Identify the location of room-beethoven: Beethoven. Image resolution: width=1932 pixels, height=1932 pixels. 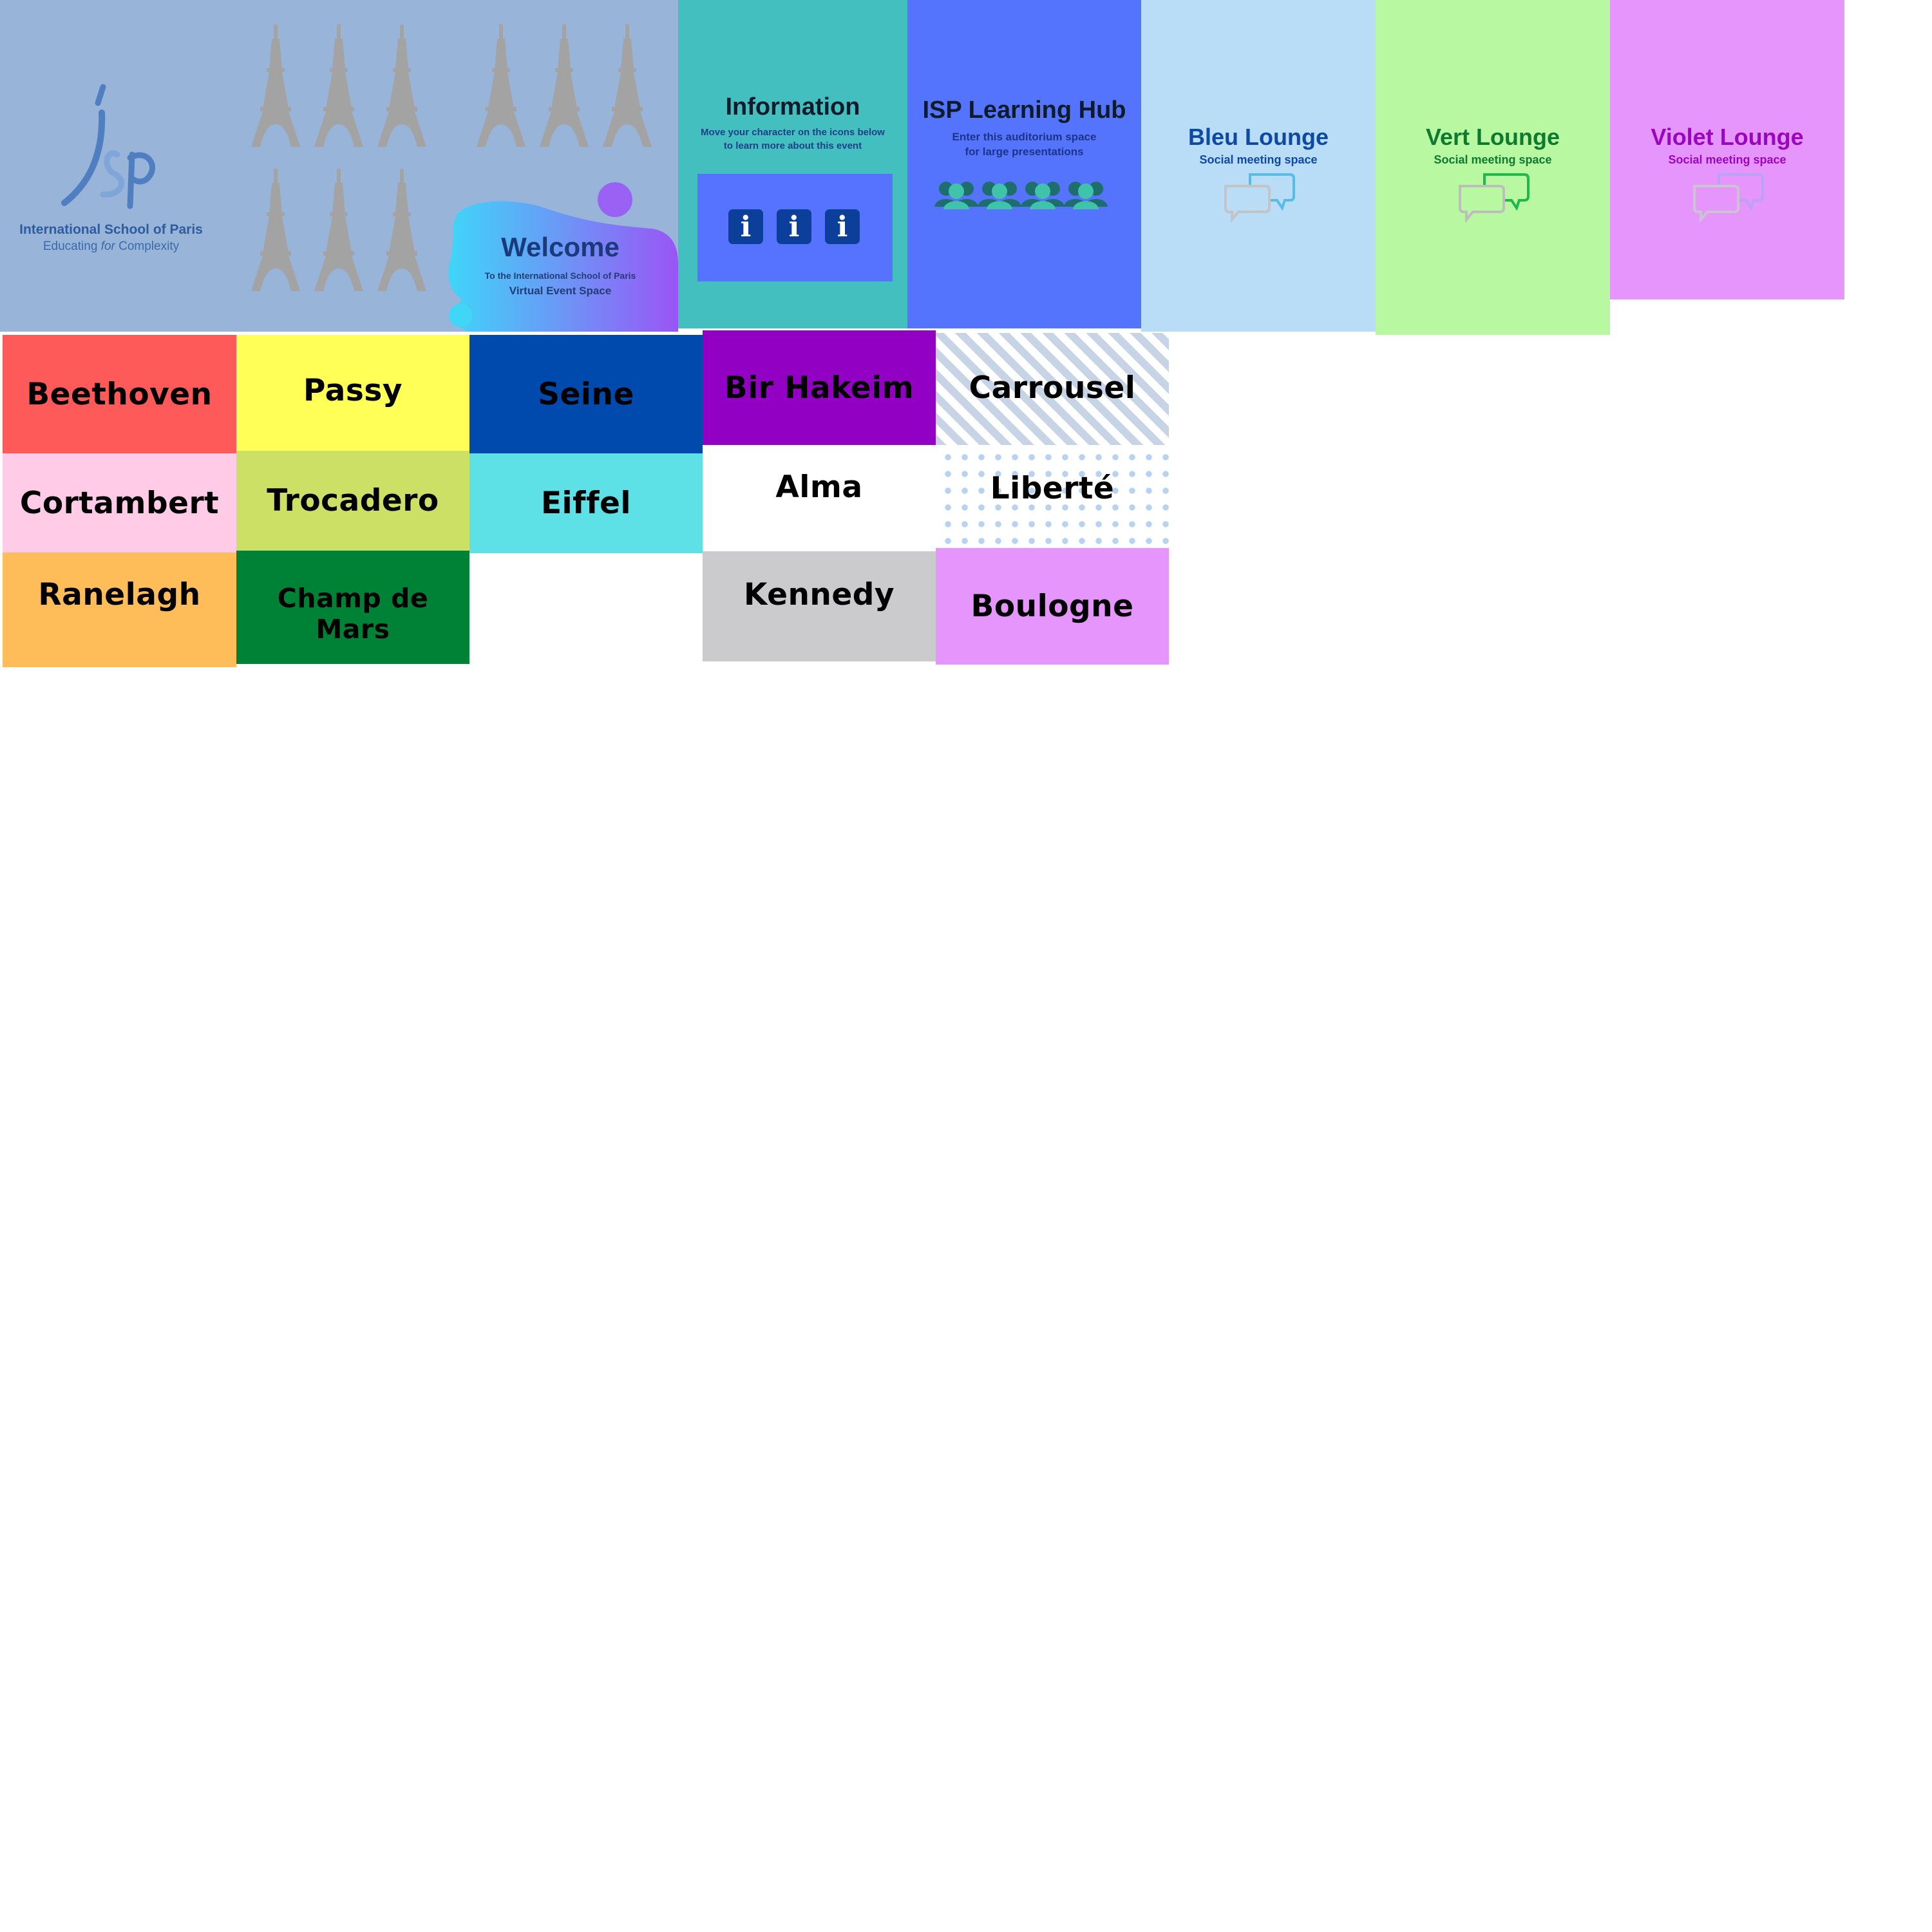
(120, 394).